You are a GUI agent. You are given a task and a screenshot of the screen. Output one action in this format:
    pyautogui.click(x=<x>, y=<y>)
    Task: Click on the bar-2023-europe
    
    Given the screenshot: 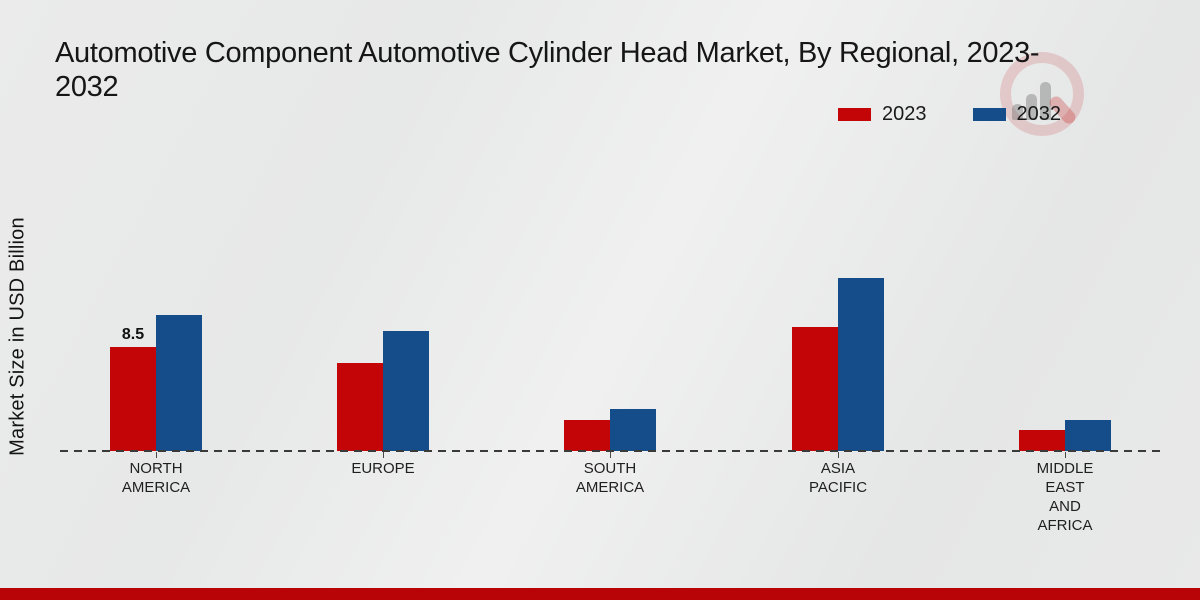 What is the action you would take?
    pyautogui.click(x=360, y=407)
    